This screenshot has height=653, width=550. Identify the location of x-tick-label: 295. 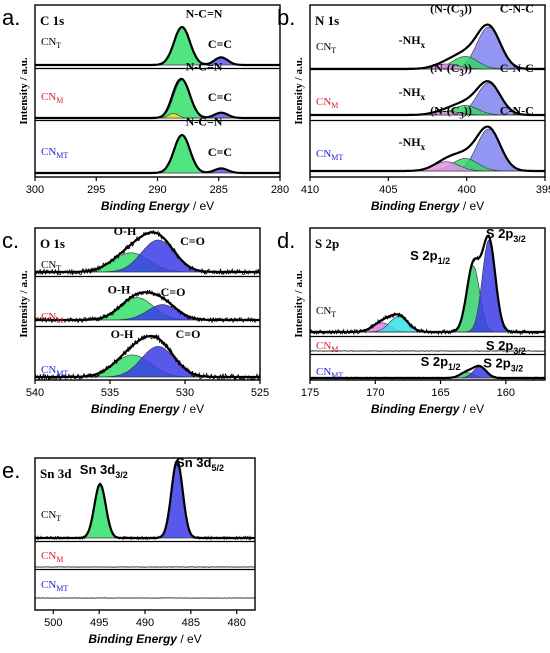
(96, 190).